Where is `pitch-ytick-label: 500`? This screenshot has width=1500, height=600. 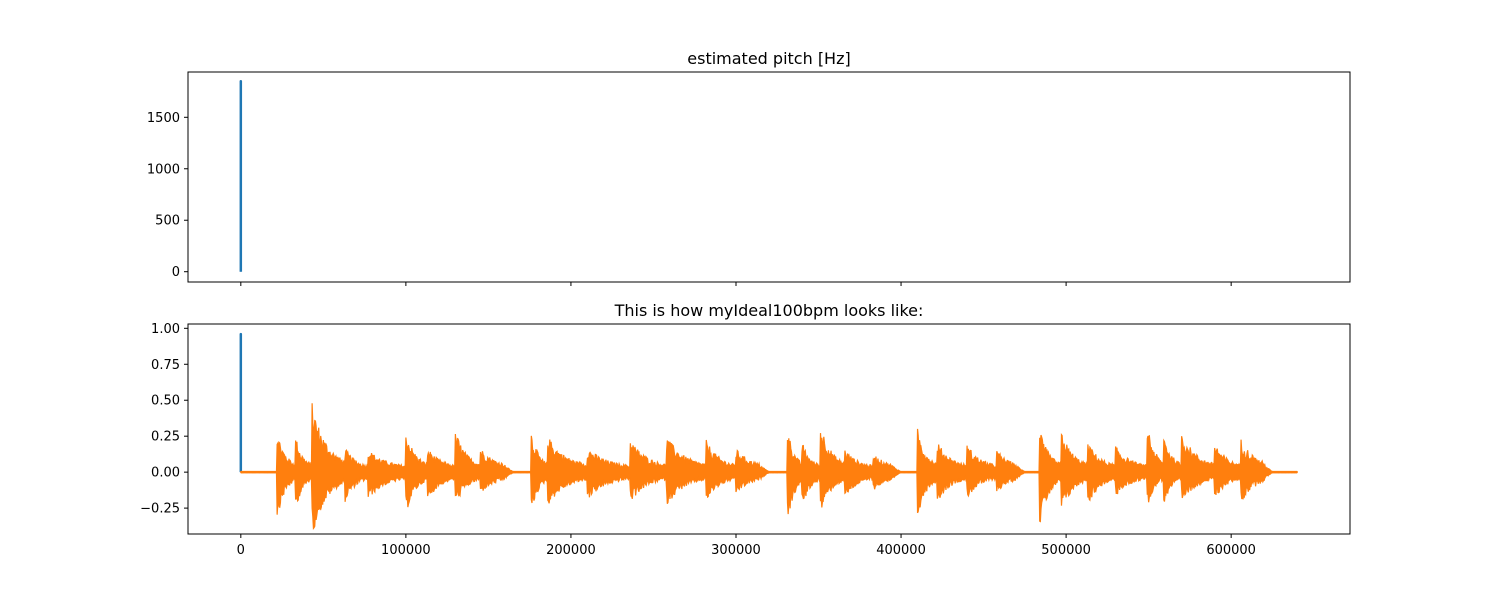 pitch-ytick-label: 500 is located at coordinates (167, 221).